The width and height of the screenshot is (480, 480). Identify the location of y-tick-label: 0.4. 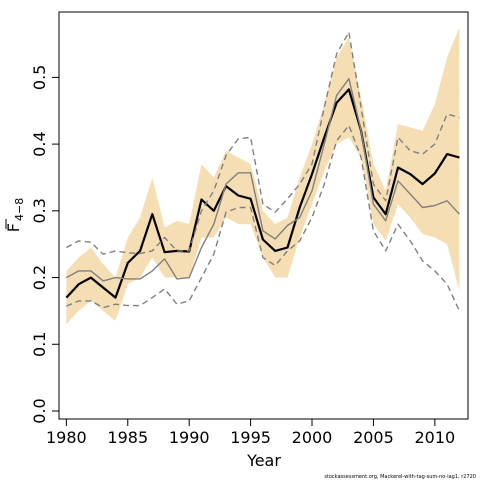
(39, 143).